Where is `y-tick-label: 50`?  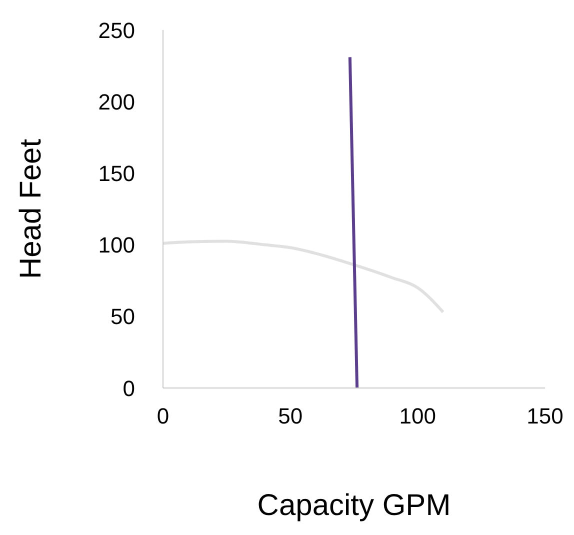
y-tick-label: 50 is located at coordinates (122, 317).